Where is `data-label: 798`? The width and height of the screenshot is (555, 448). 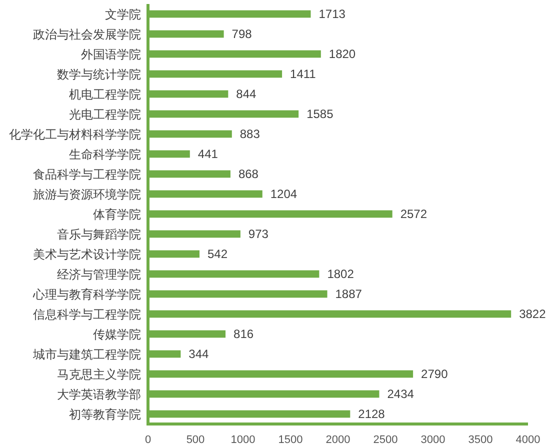
data-label: 798 is located at coordinates (242, 34).